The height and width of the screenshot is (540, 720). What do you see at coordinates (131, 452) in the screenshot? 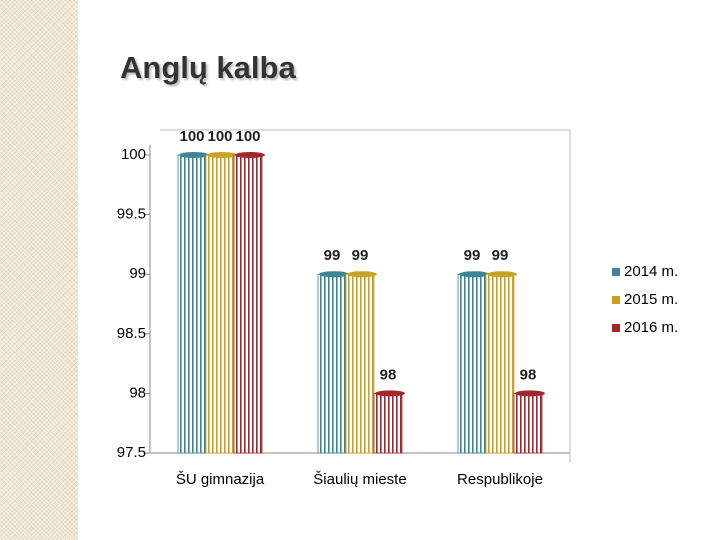
I see `y-tick-label: 97.5` at bounding box center [131, 452].